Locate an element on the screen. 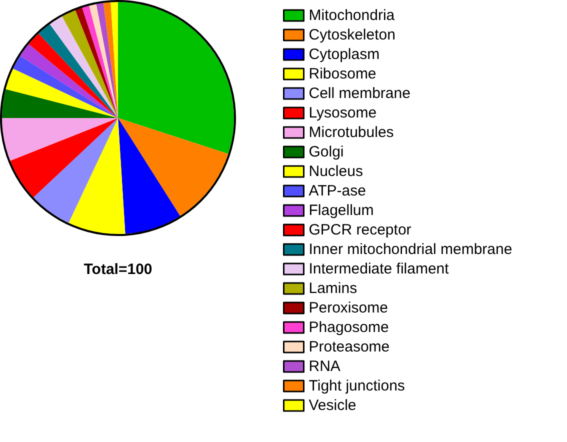 This screenshot has height=442, width=567. legend-label: Ribosome is located at coordinates (342, 74).